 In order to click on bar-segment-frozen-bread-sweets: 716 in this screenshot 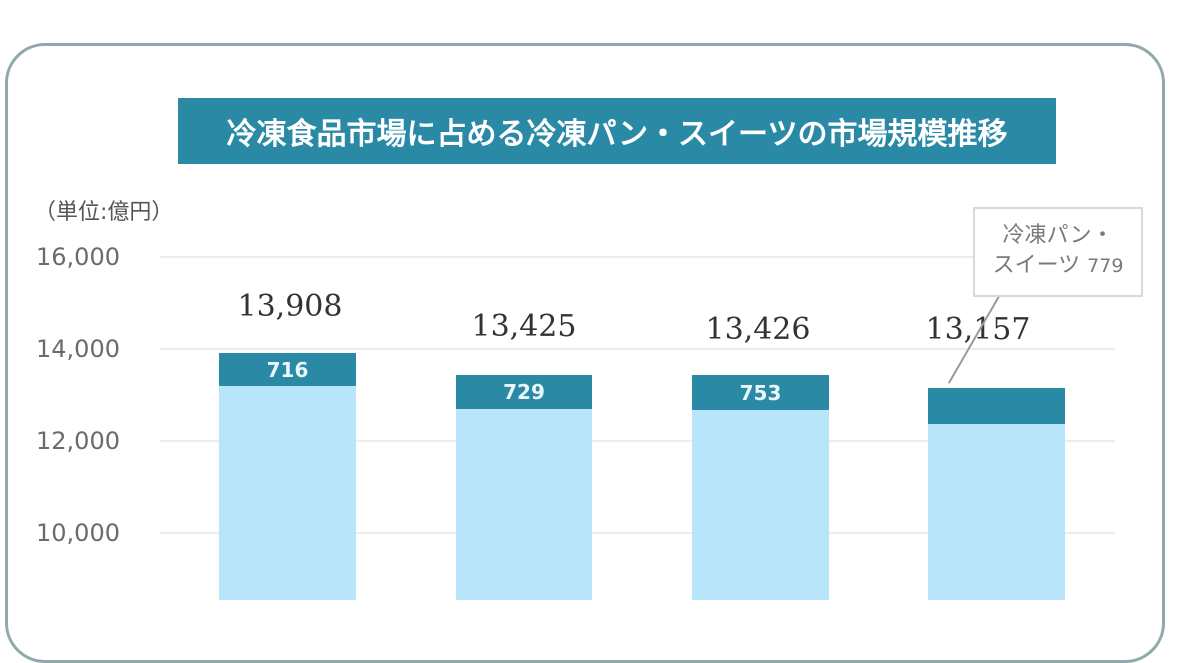, I will do `click(287, 369)`.